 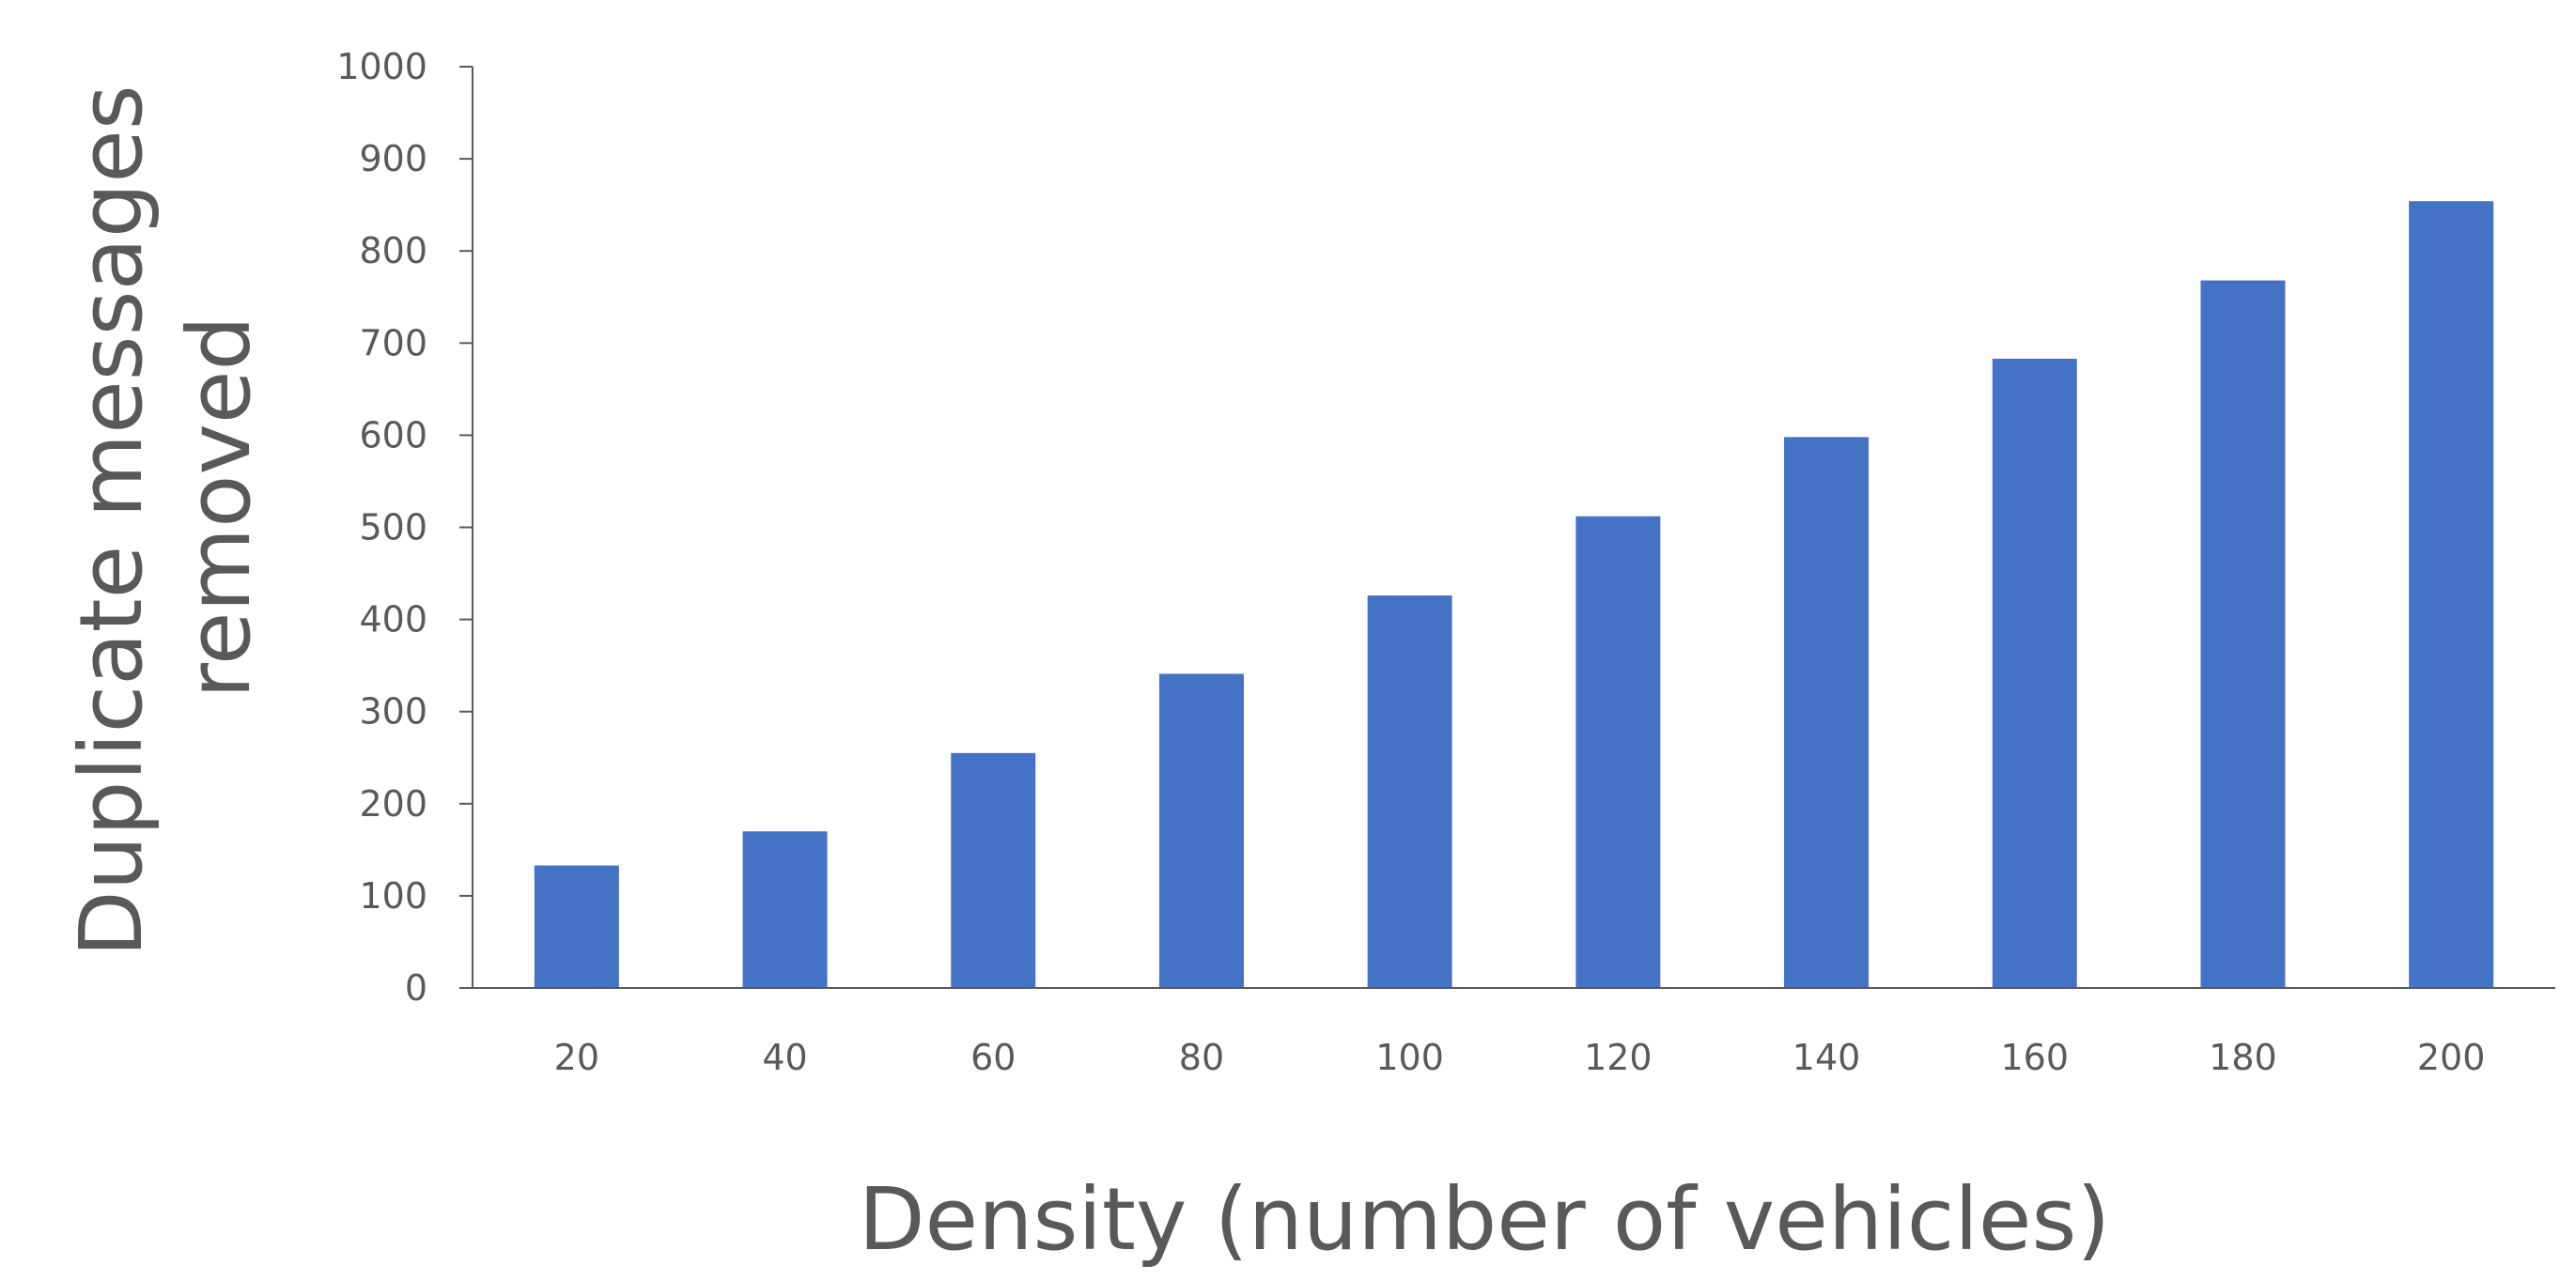 What do you see at coordinates (1827, 1057) in the screenshot?
I see `x-tick-label: 140` at bounding box center [1827, 1057].